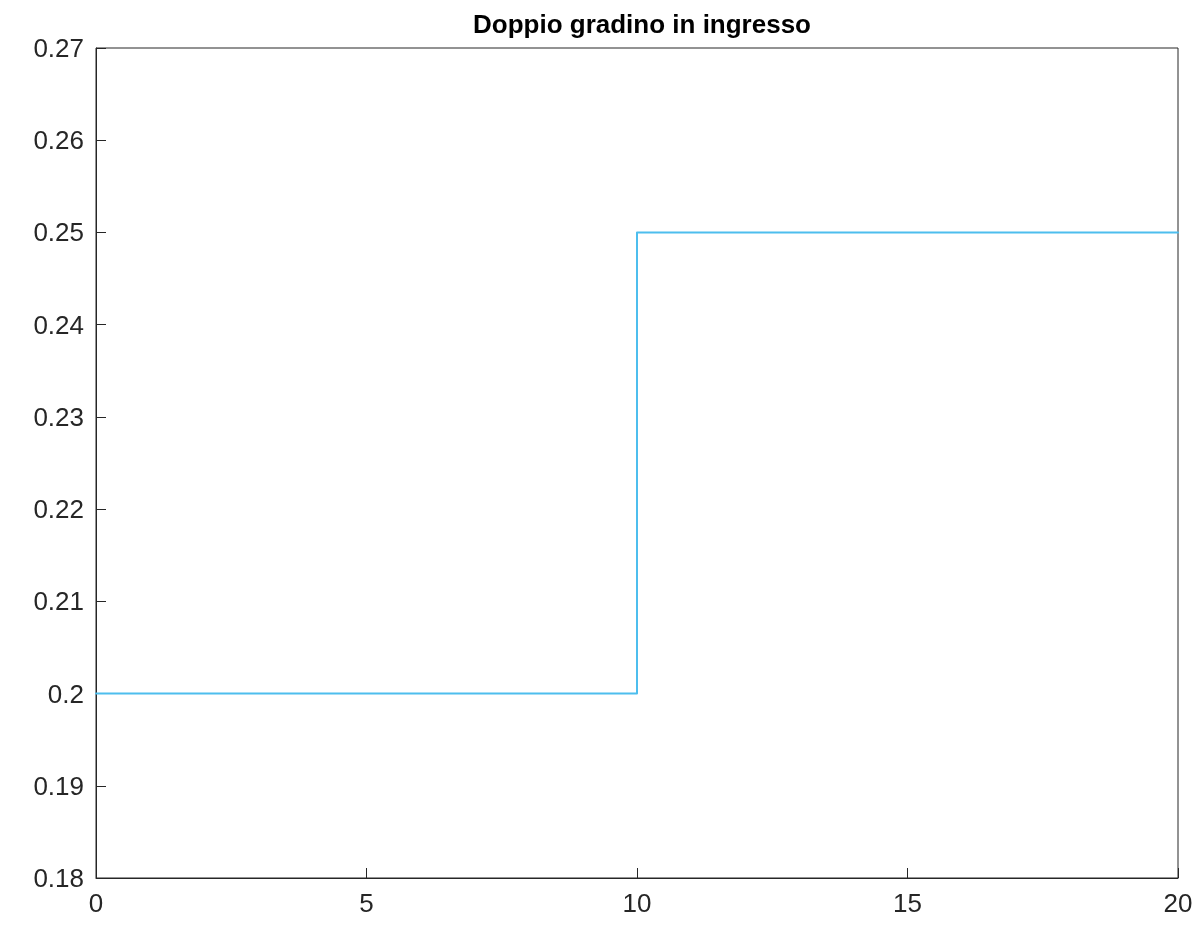  Describe the element at coordinates (65, 693) in the screenshot. I see `y-tick-label: 0.2` at that location.